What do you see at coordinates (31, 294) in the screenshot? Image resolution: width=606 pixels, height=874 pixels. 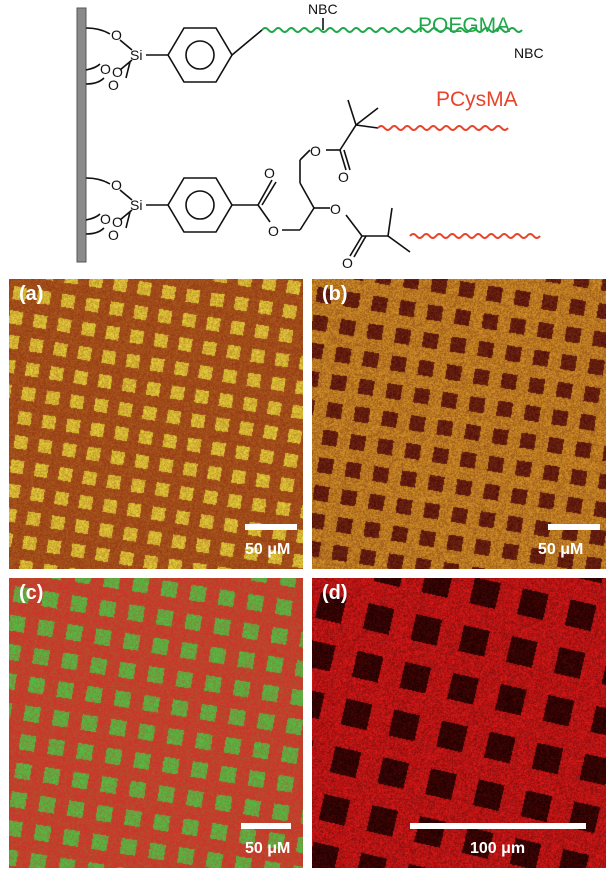 I see `panel-label: (a)` at bounding box center [31, 294].